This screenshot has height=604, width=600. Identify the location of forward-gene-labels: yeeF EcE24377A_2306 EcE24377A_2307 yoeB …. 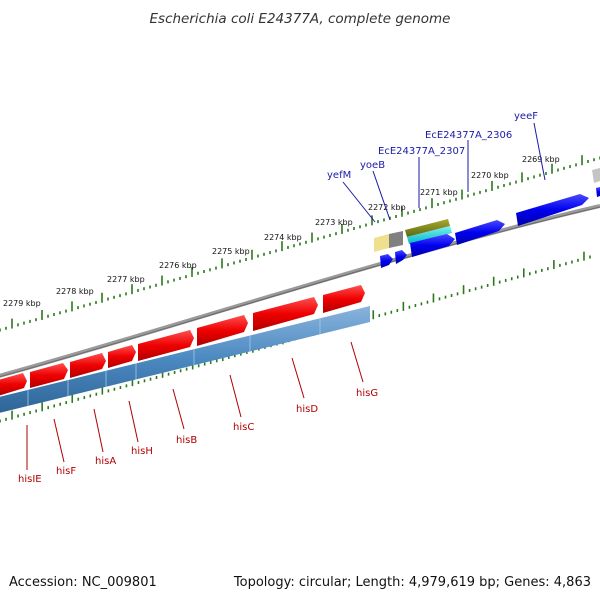
(436, 167).